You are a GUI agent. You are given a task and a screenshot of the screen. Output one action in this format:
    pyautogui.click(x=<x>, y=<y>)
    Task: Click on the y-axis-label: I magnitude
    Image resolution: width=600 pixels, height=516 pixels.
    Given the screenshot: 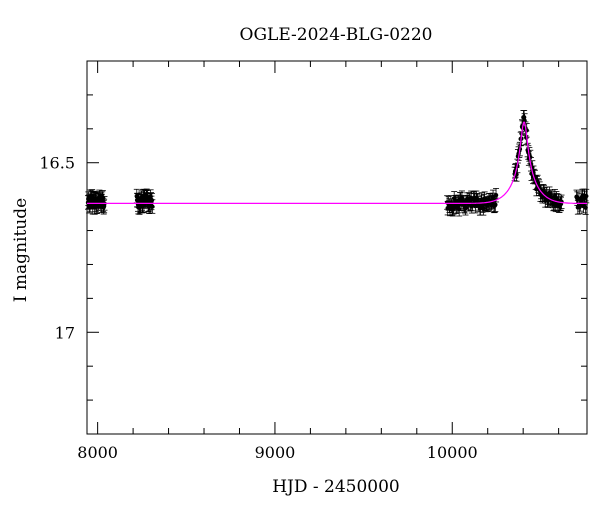 What is the action you would take?
    pyautogui.click(x=21, y=250)
    